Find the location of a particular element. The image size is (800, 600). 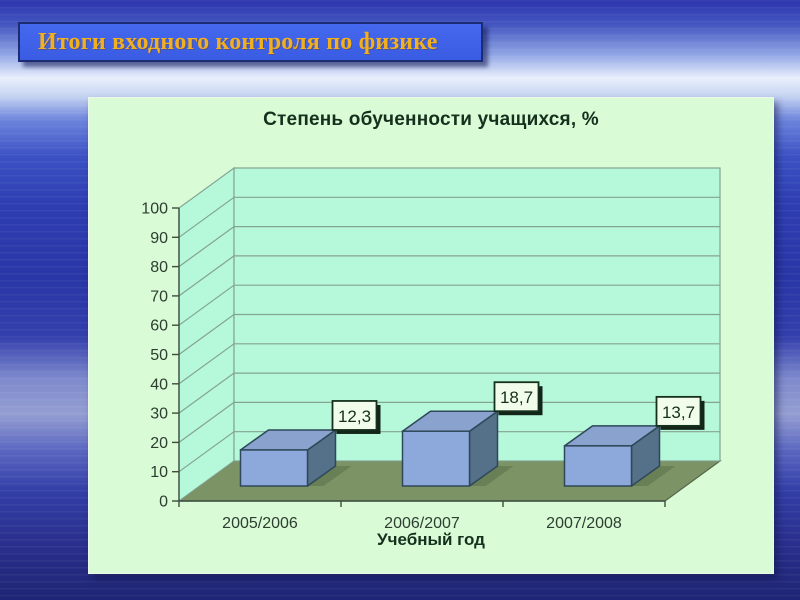

y-tick-label: 90 is located at coordinates (159, 238).